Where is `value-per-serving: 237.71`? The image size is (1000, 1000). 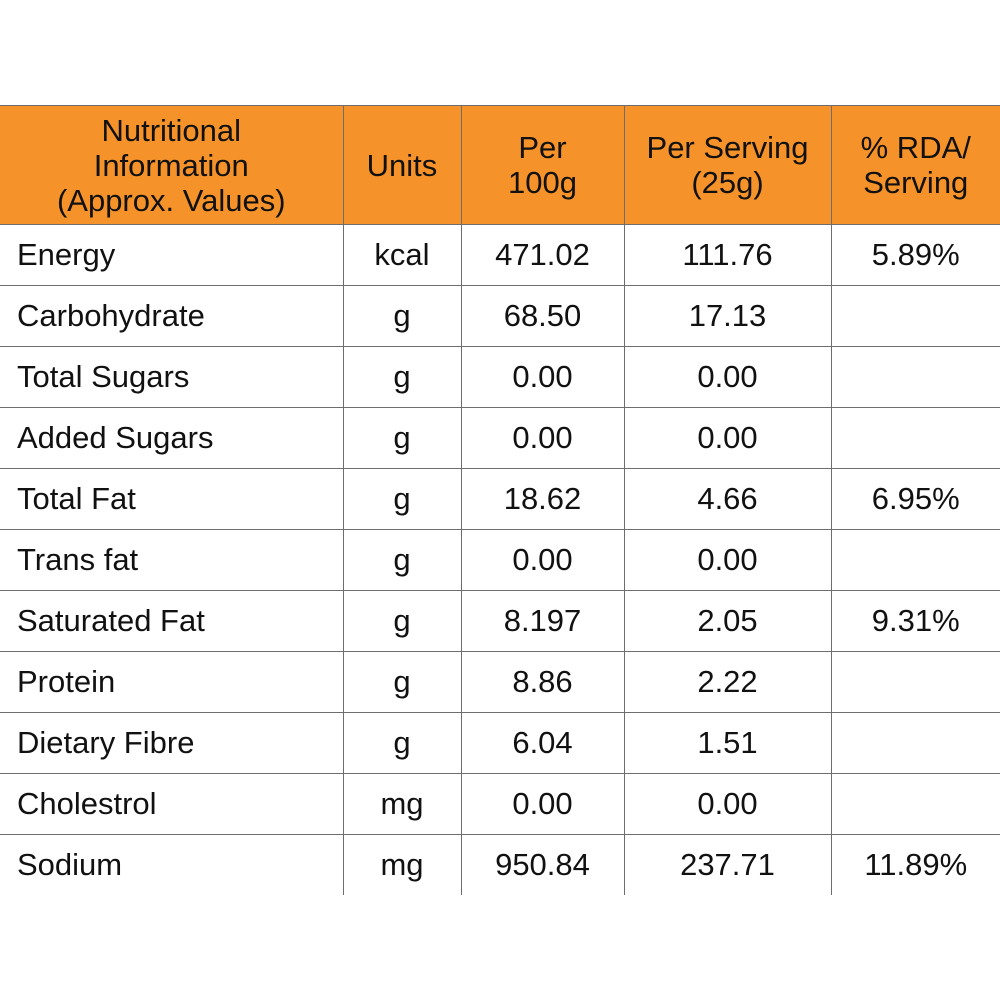
value-per-serving: 237.71 is located at coordinates (727, 864).